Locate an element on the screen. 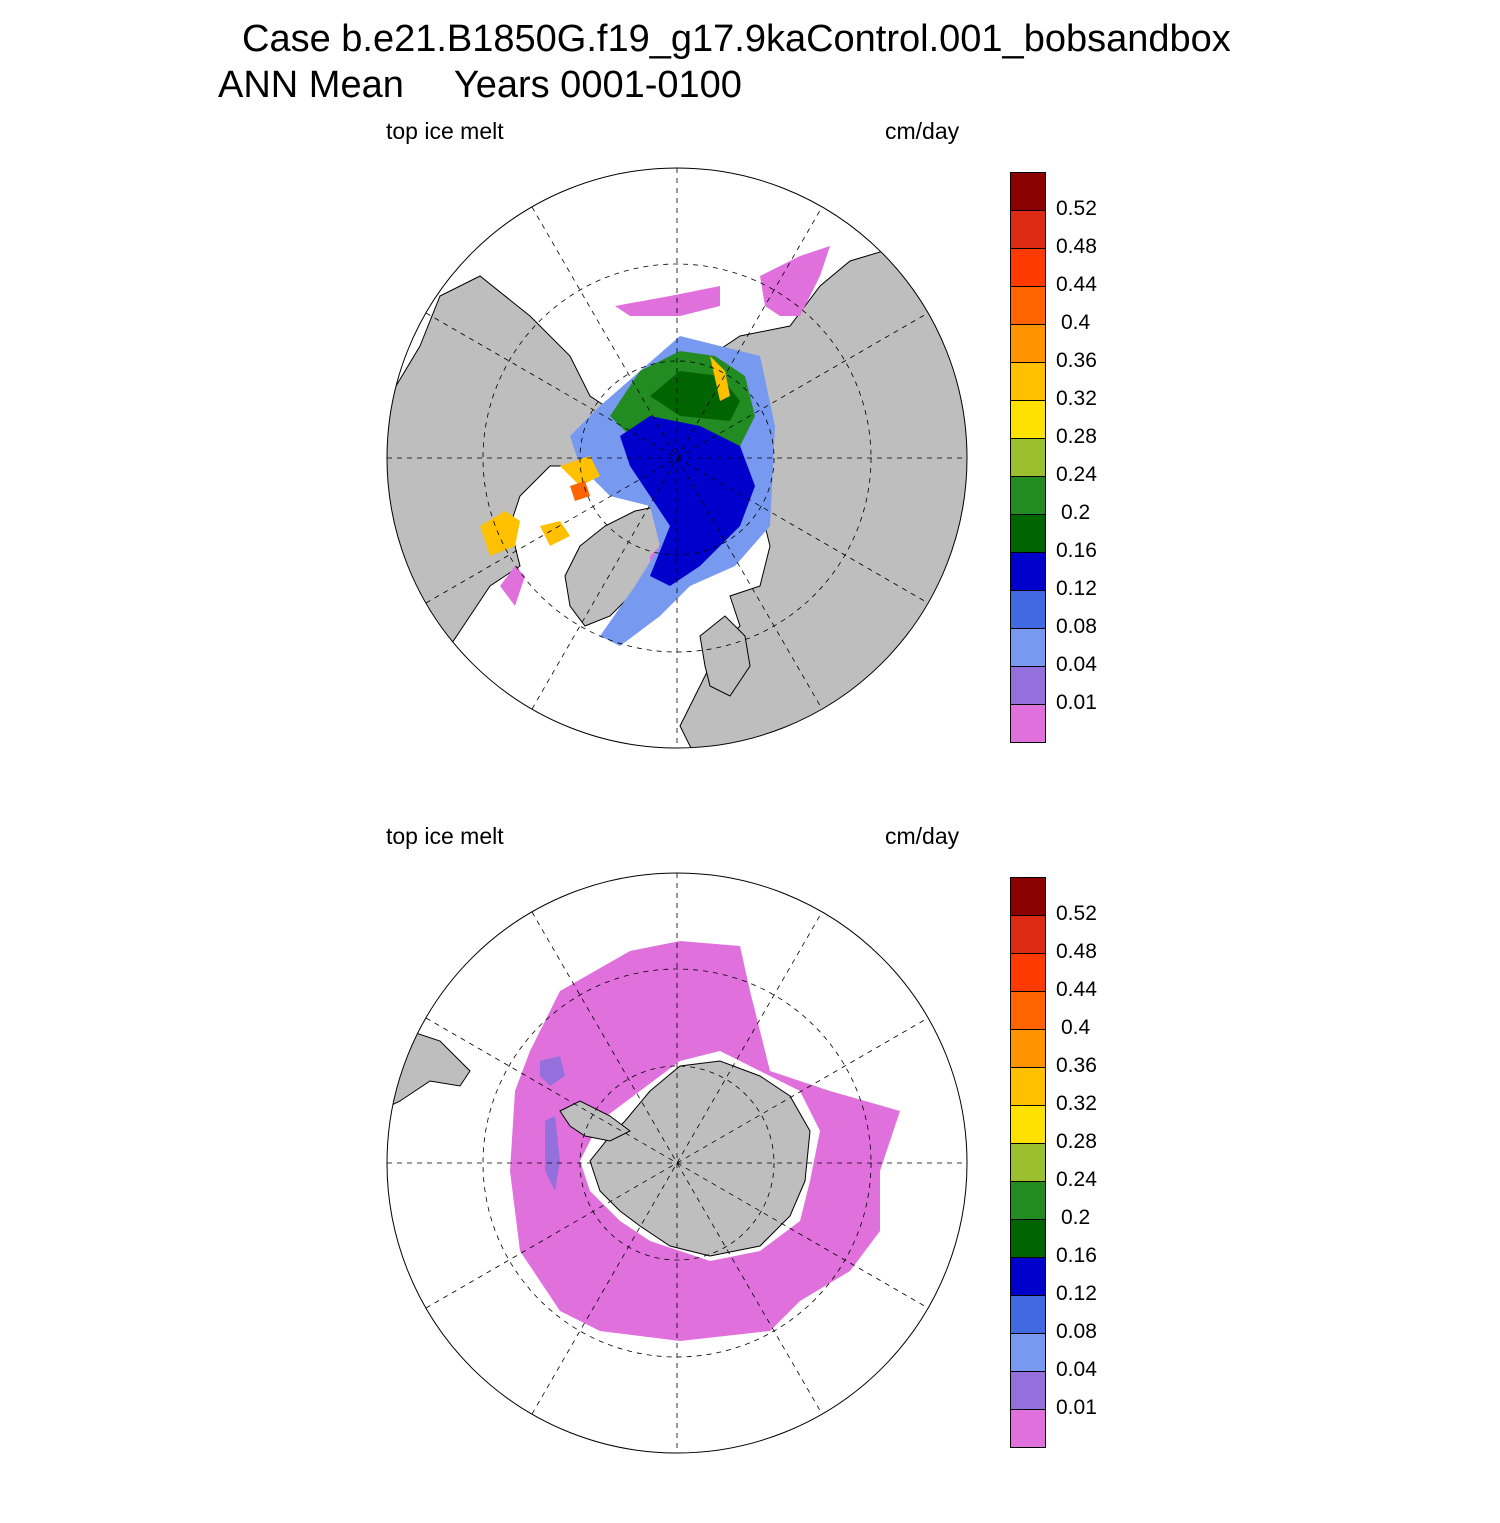 The height and width of the screenshot is (1523, 1500). north-polar-map is located at coordinates (677, 458).